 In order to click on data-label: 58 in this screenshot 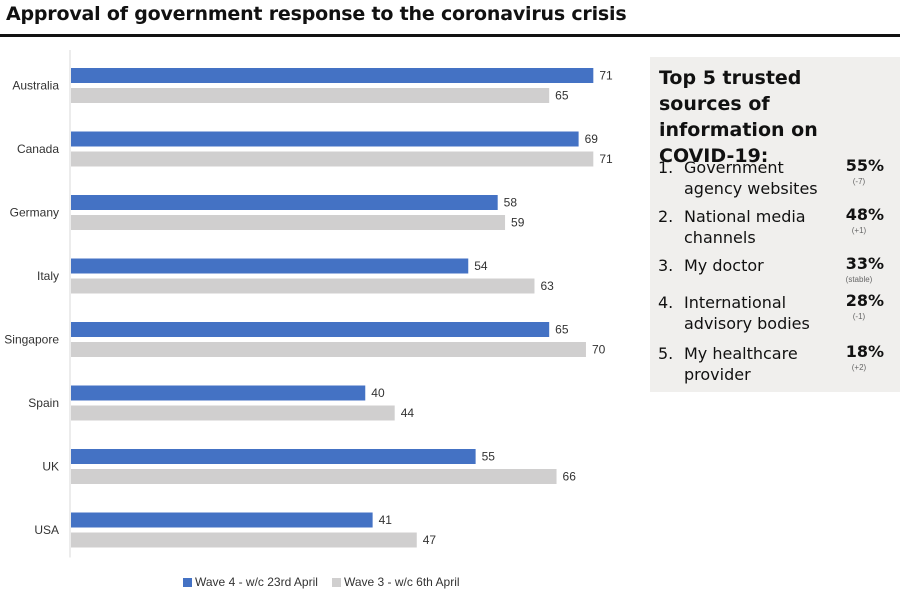, I will do `click(511, 203)`.